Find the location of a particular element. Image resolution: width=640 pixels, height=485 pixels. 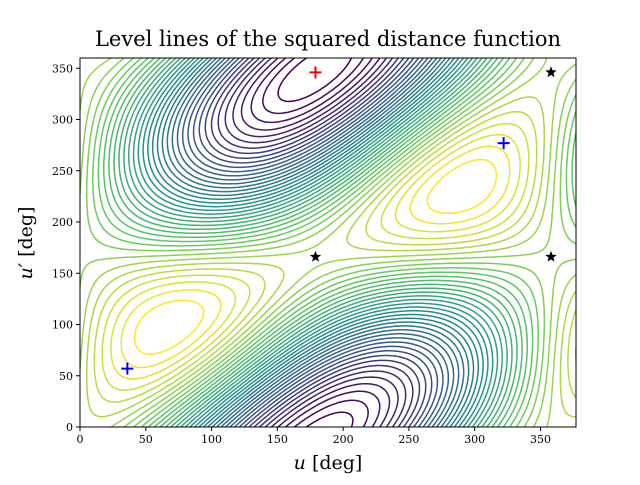

y-tick-label: 100 is located at coordinates (62, 325).